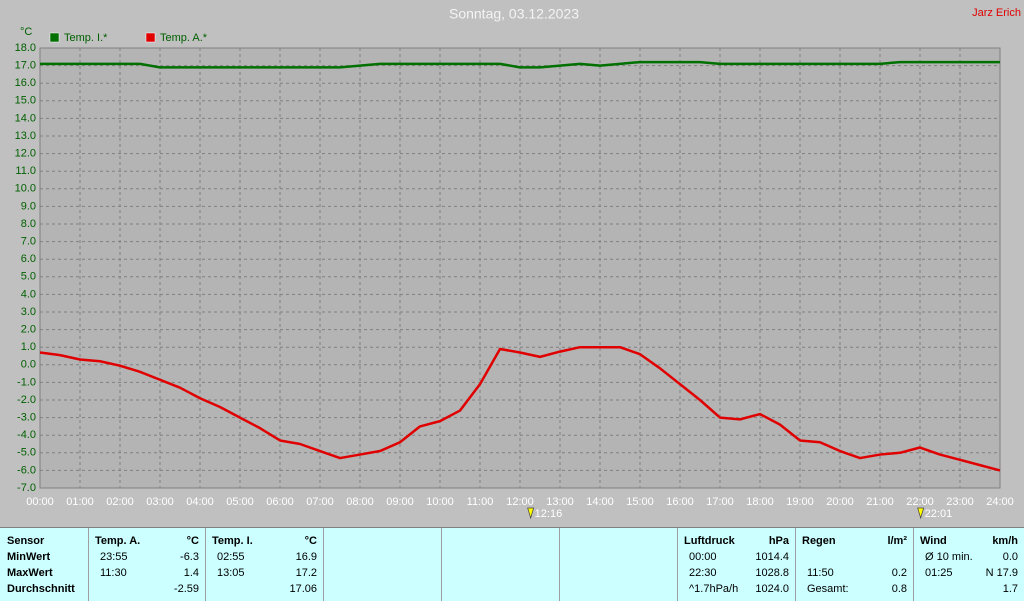 The image size is (1024, 601). What do you see at coordinates (306, 573) in the screenshot?
I see `table-cell: 17.2` at bounding box center [306, 573].